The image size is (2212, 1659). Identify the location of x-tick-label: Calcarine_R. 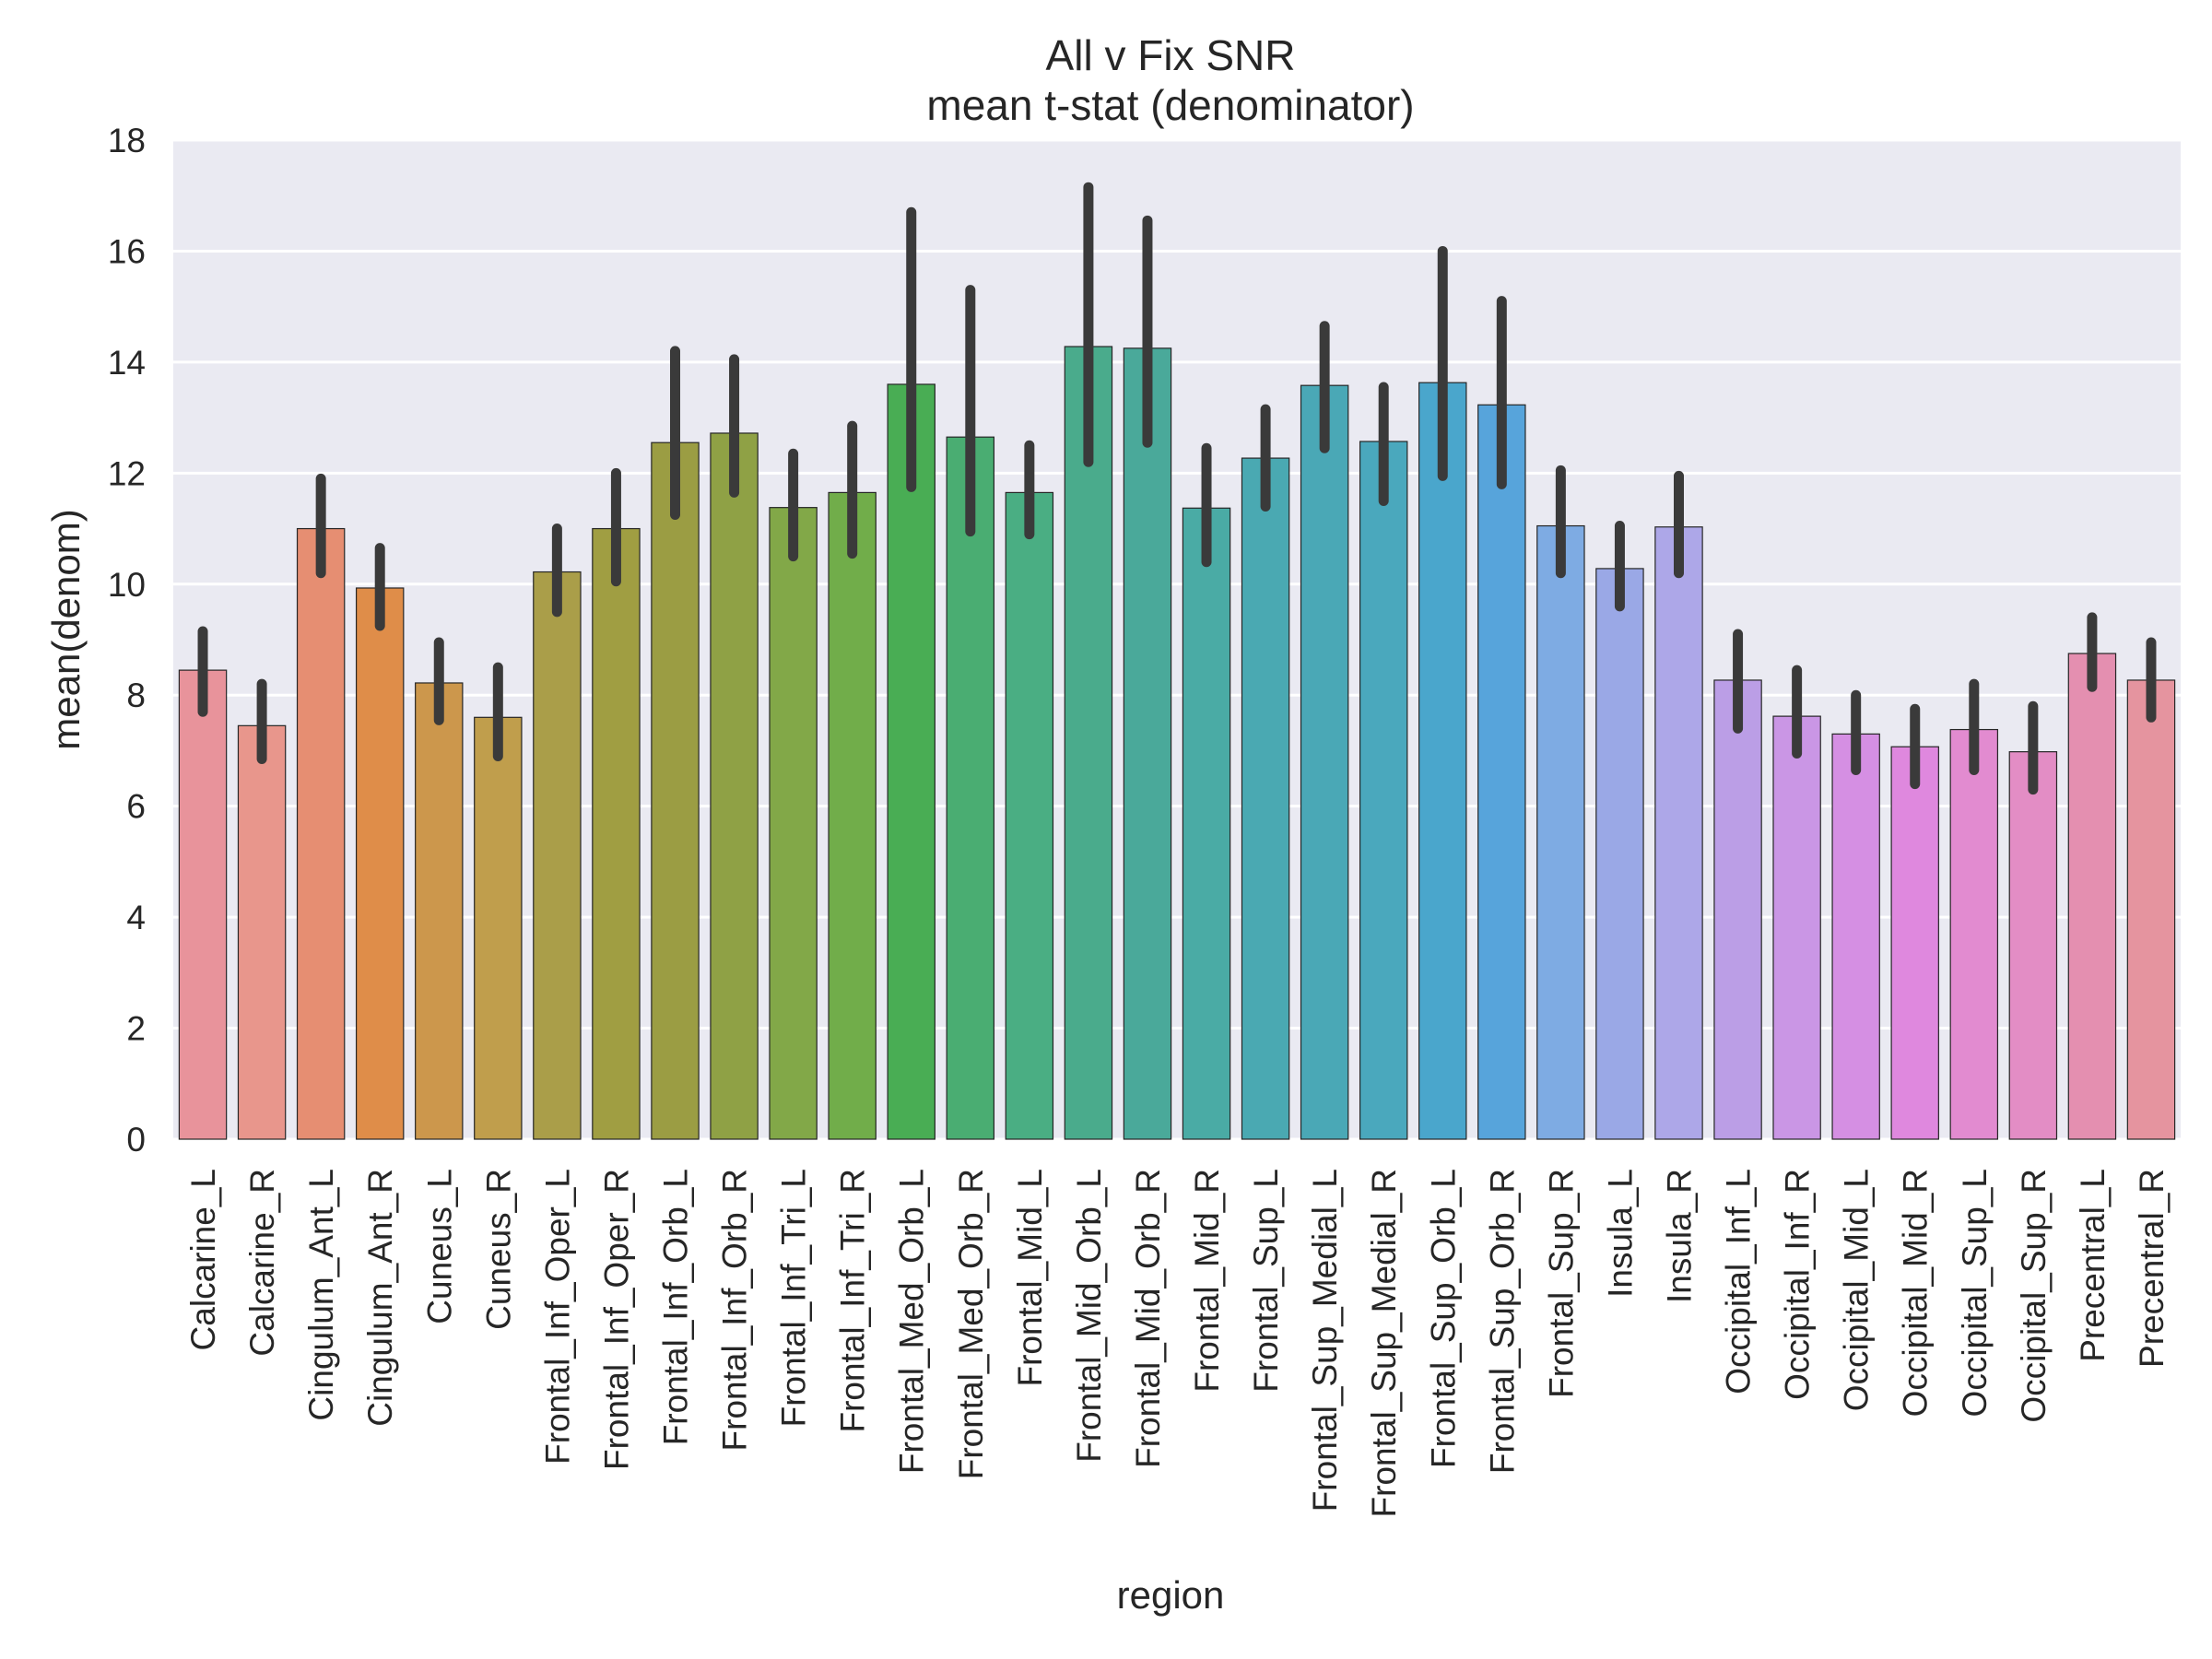
(262, 1263).